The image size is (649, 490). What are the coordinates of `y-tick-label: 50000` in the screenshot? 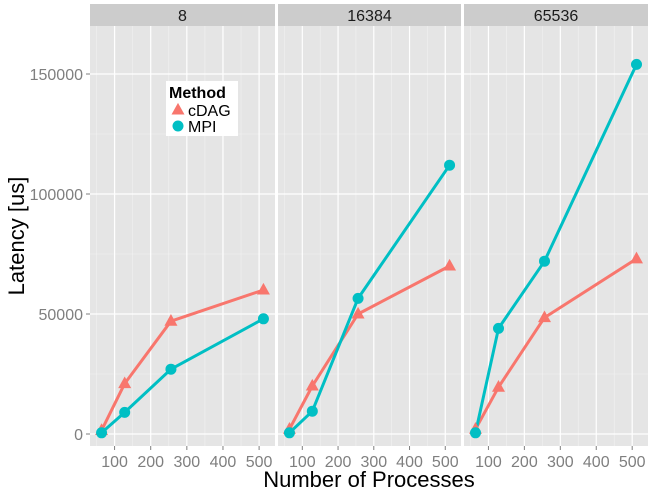 It's located at (61, 315).